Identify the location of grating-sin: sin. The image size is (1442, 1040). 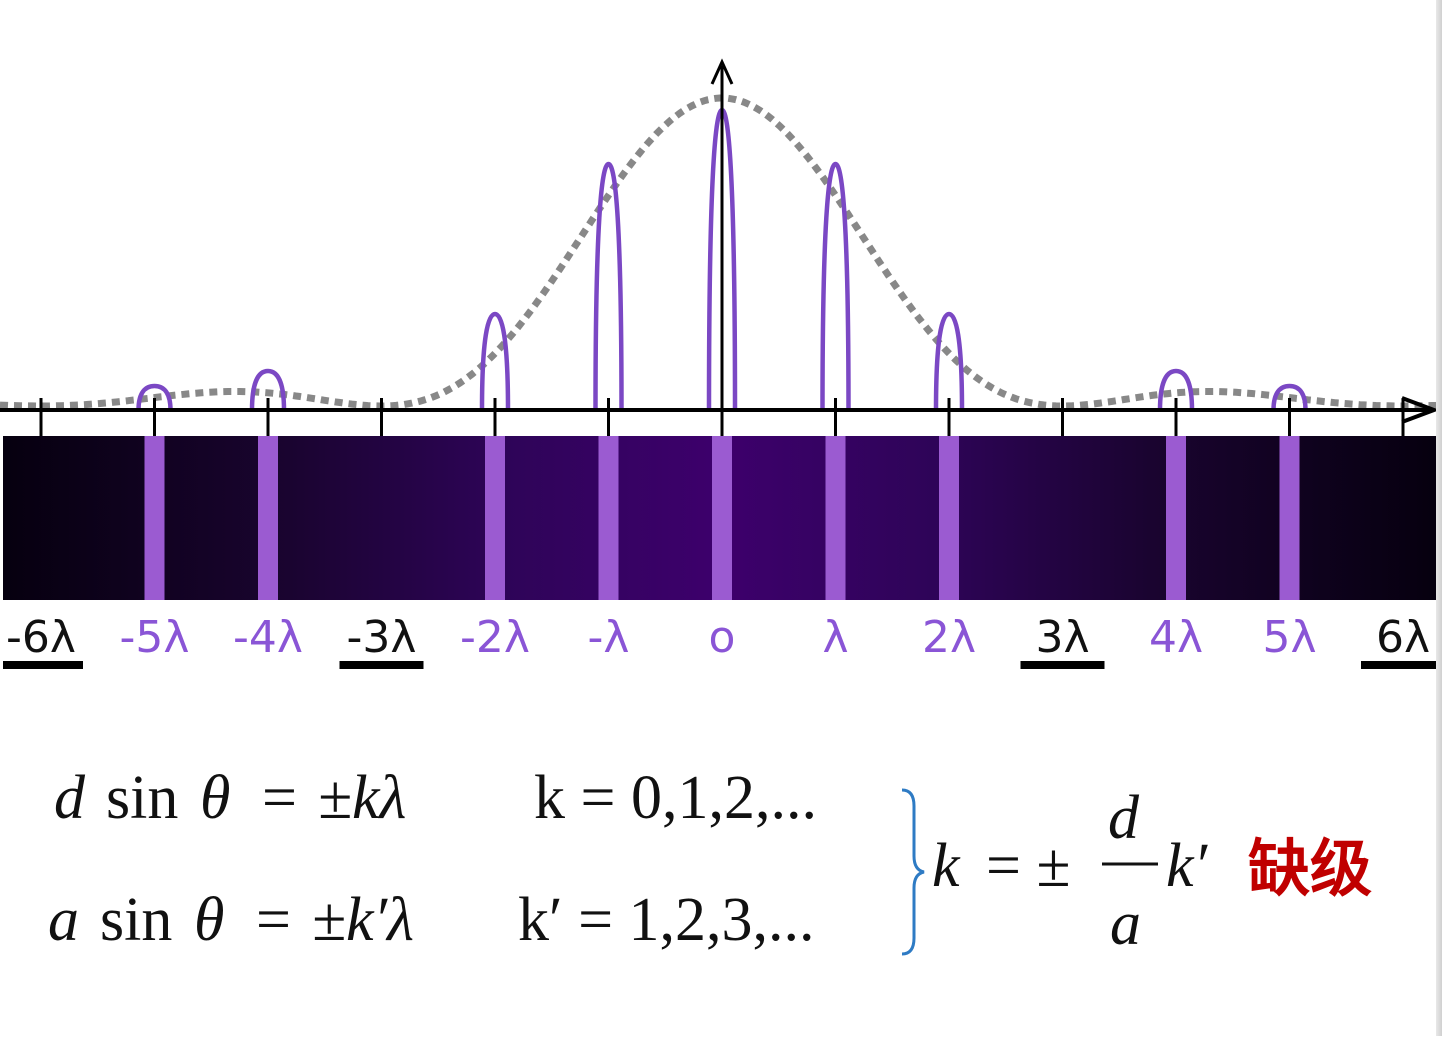
(142, 798).